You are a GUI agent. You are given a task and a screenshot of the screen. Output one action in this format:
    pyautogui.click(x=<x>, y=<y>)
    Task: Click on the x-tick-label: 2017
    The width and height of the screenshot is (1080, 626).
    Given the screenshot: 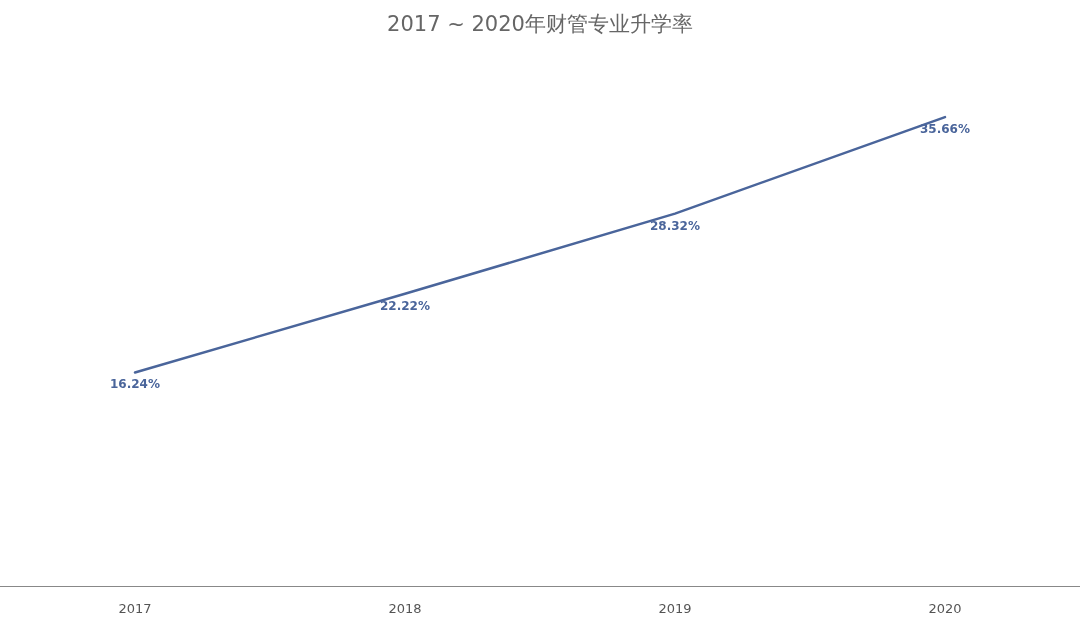 What is the action you would take?
    pyautogui.click(x=135, y=608)
    